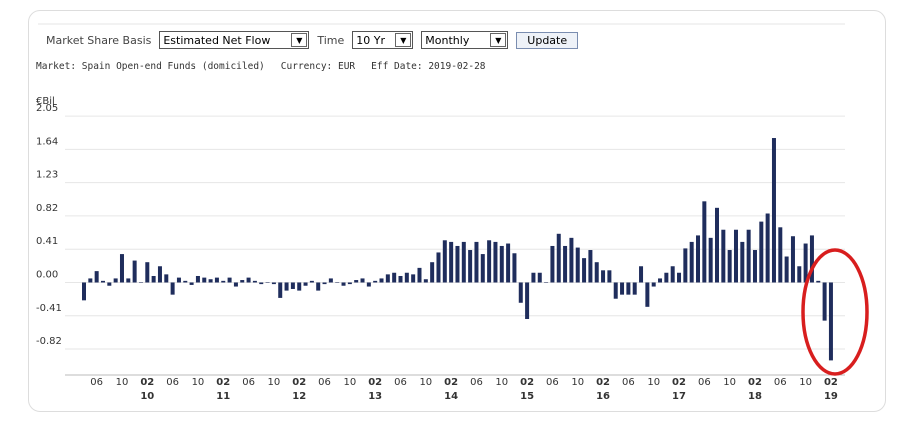  Describe the element at coordinates (147, 396) in the screenshot. I see `year-label: 10` at that location.